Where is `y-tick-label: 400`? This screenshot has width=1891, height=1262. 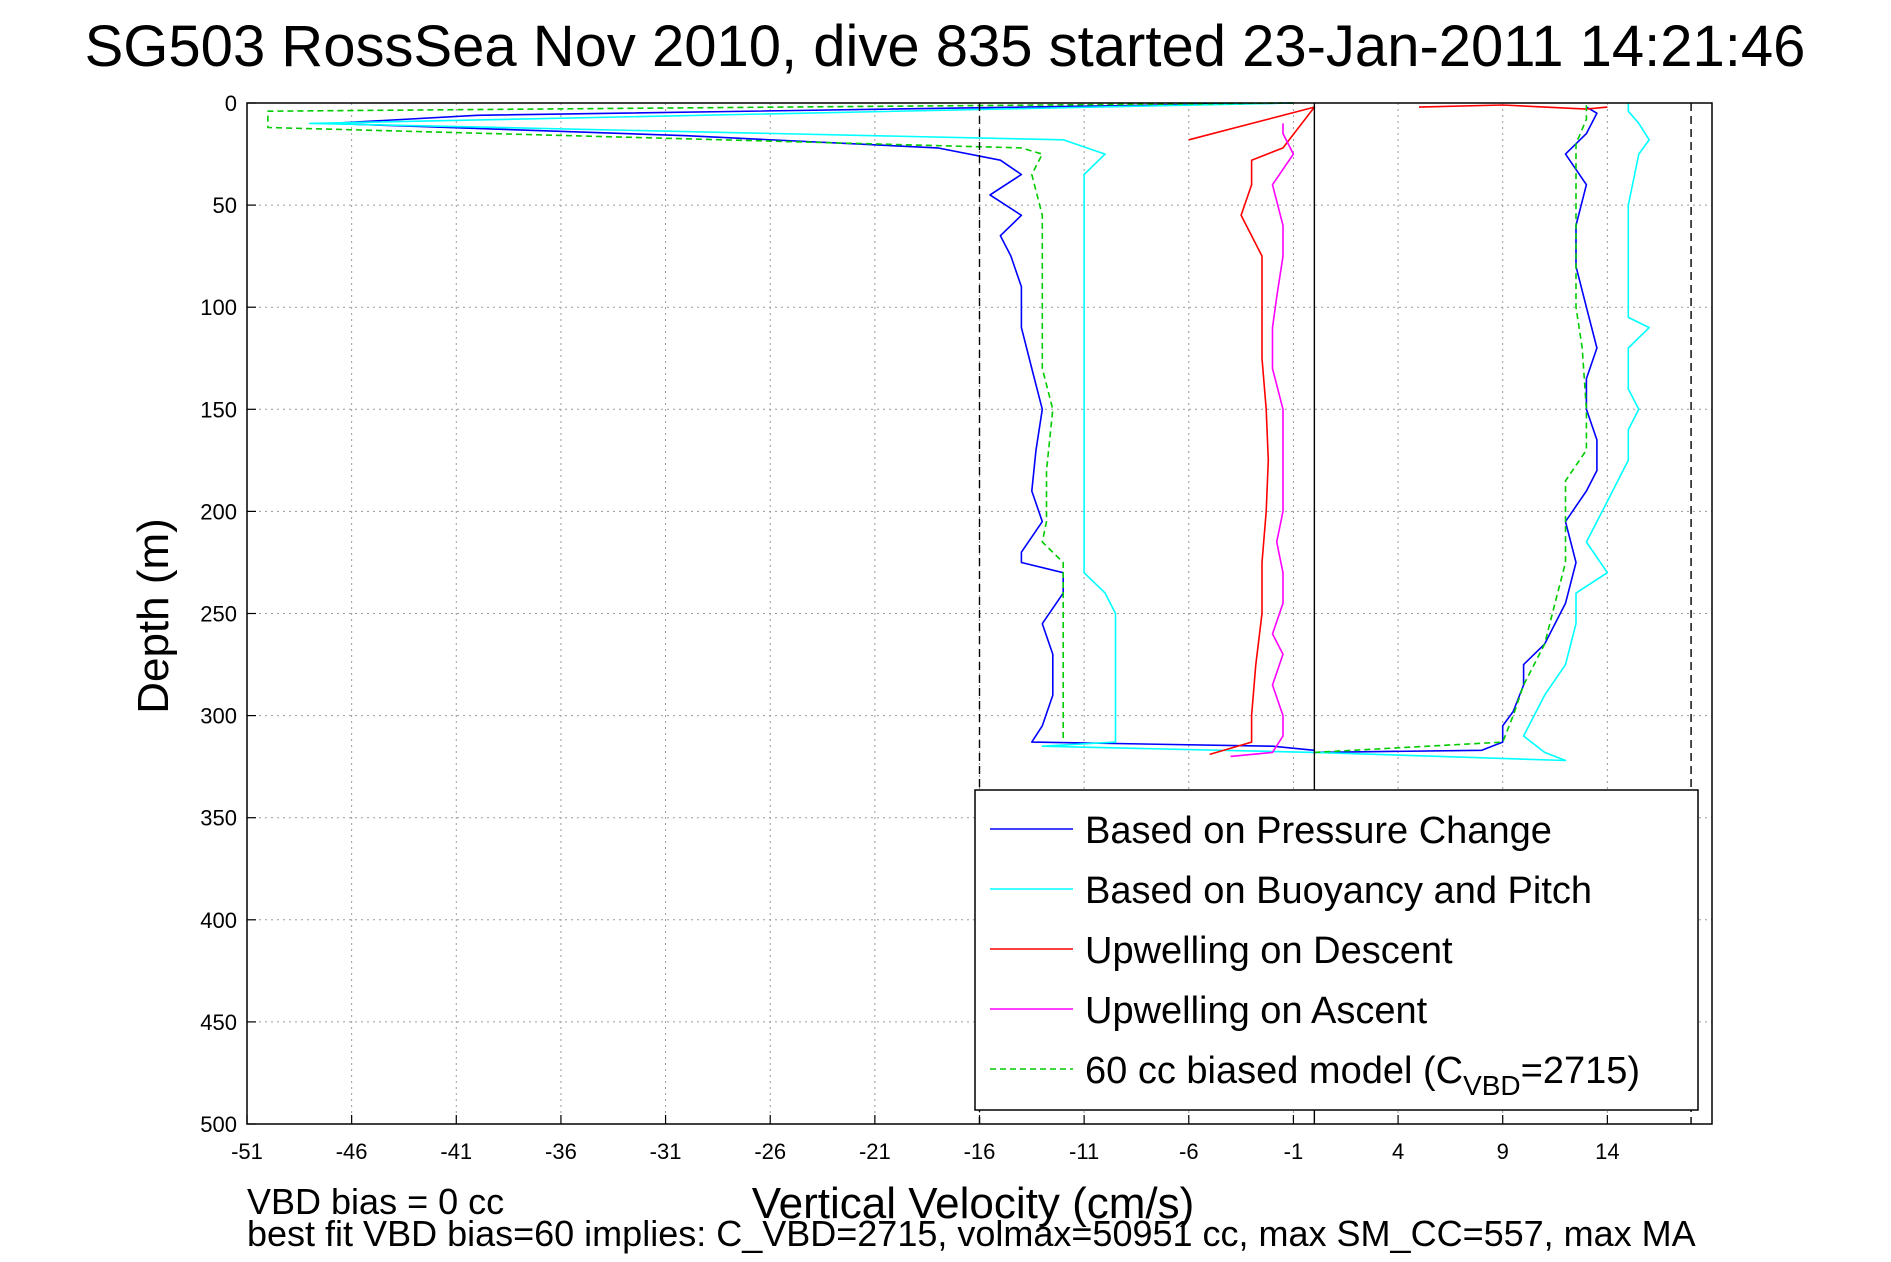
y-tick-label: 400 is located at coordinates (218, 920).